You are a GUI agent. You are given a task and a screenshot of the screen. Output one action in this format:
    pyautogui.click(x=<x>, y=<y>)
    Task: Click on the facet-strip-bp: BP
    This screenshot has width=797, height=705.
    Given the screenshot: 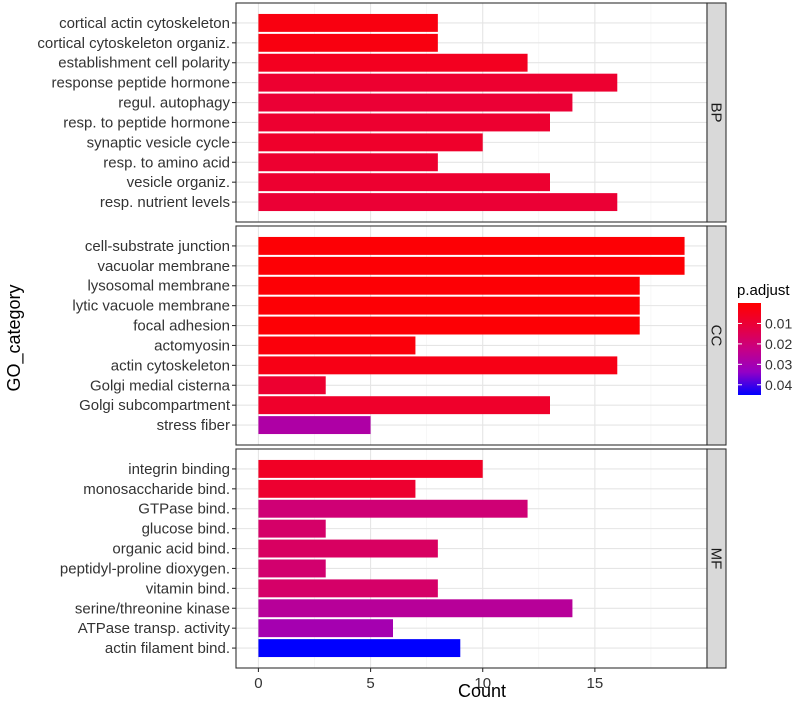 What is the action you would take?
    pyautogui.click(x=716, y=112)
    